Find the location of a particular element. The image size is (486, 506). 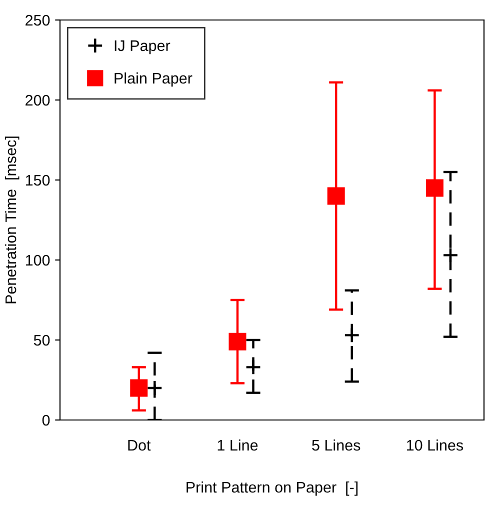

y-axis-title: Penetration Time [msec] is located at coordinates (12, 220).